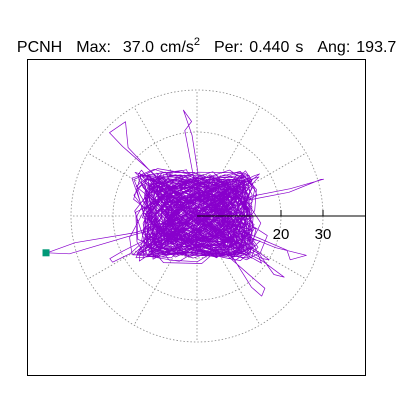 This screenshot has height=400, width=400. I want to click on peak-marker, so click(46, 253).